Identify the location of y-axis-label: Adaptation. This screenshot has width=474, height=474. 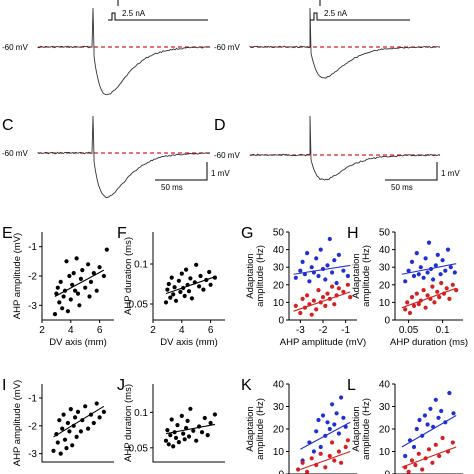
(250, 275).